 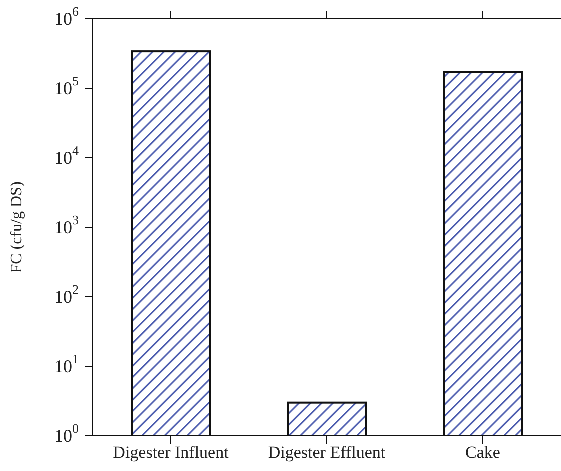 I want to click on y-tick-label: 10$^{6}$, so click(x=67, y=16).